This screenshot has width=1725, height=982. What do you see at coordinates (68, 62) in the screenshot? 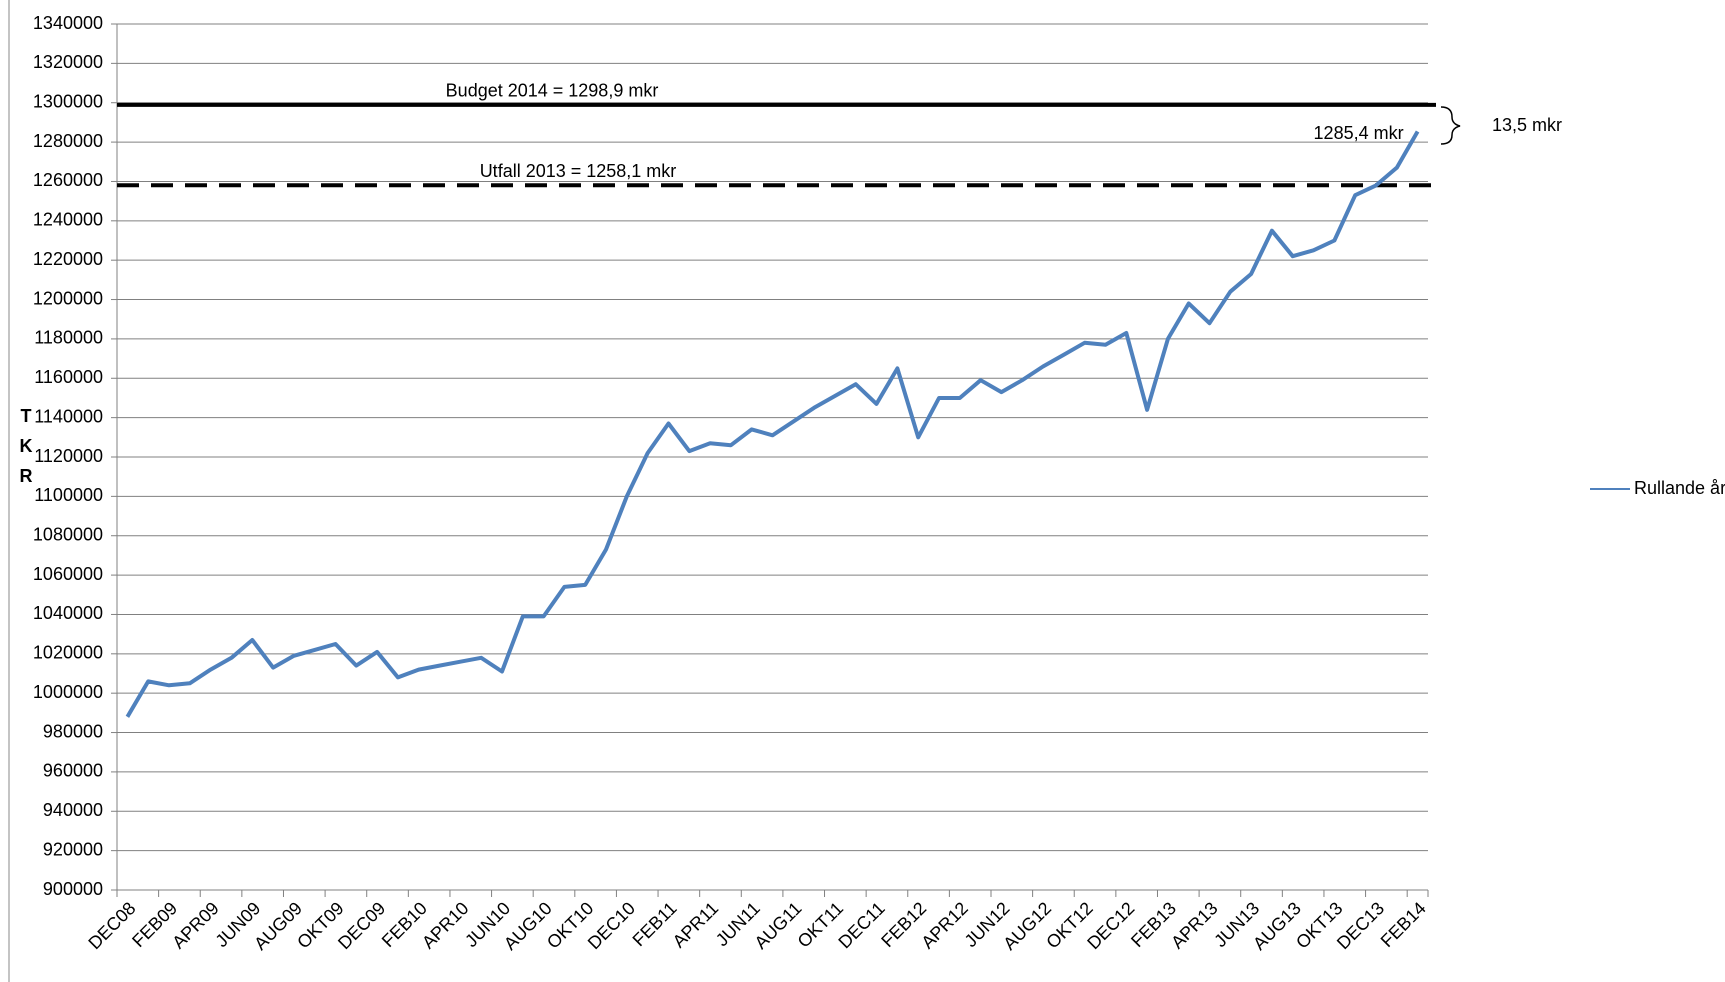
I see `y-tick-label: 1320000` at bounding box center [68, 62].